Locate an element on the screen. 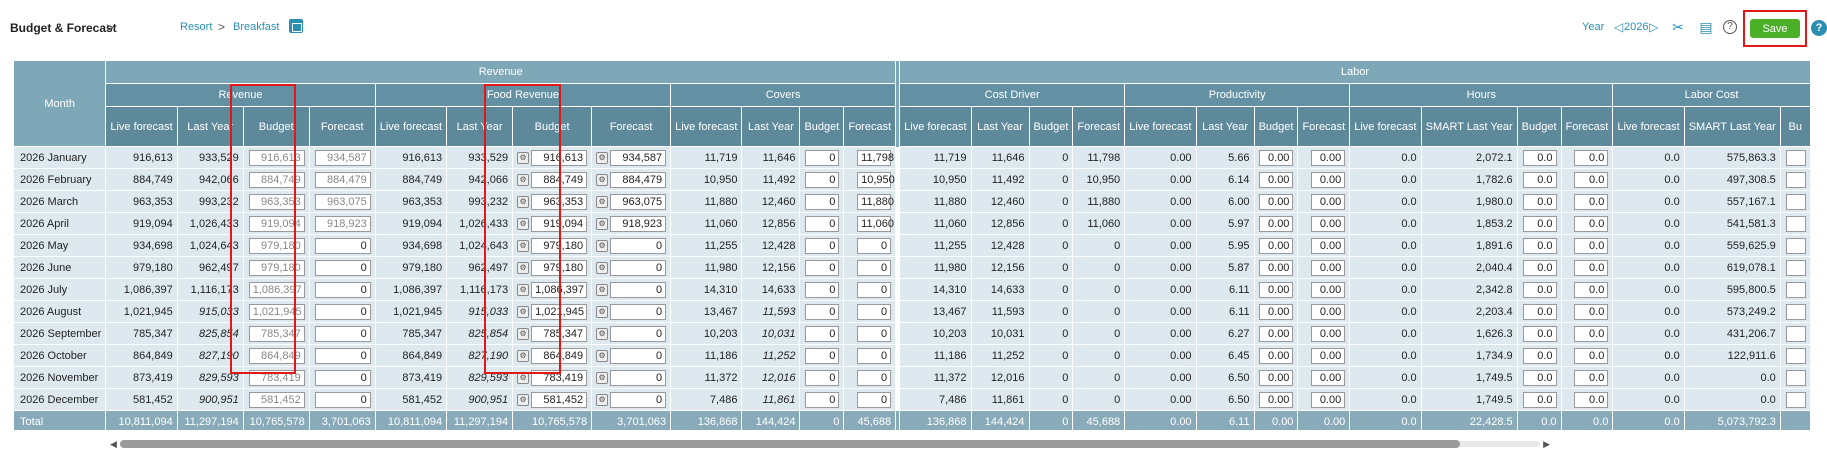 The image size is (1827, 457). budget-input: 11,880 is located at coordinates (875, 201).